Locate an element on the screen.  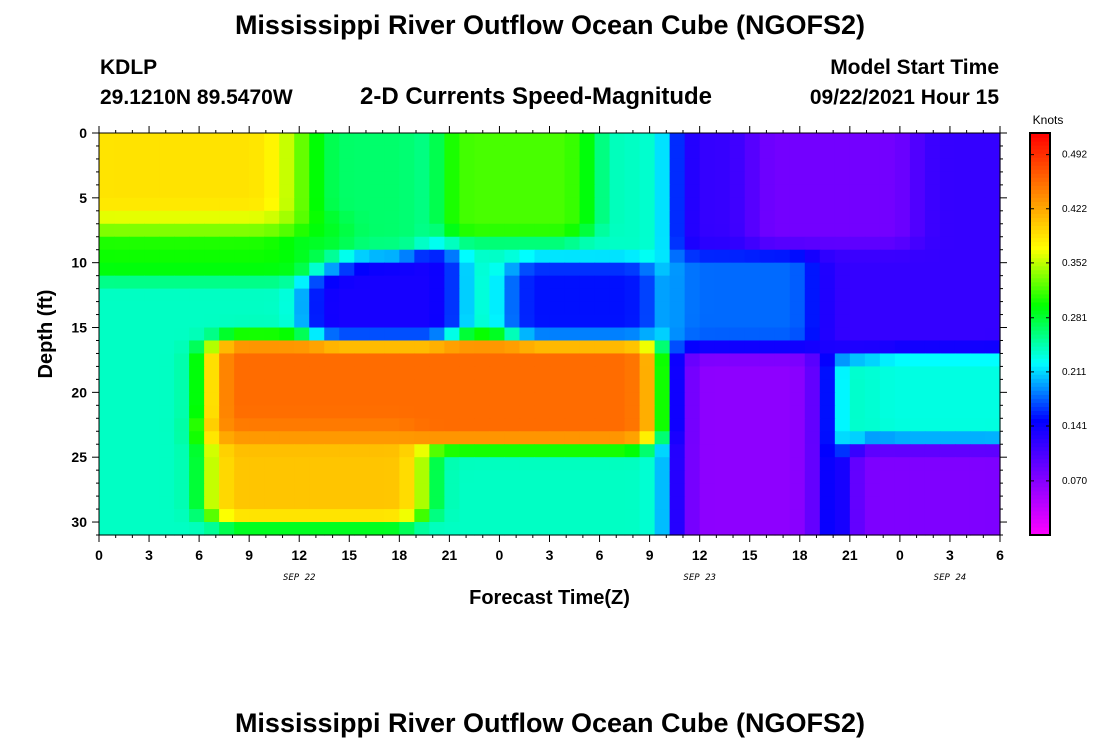
date-label: SEP 23 is located at coordinates (699, 578).